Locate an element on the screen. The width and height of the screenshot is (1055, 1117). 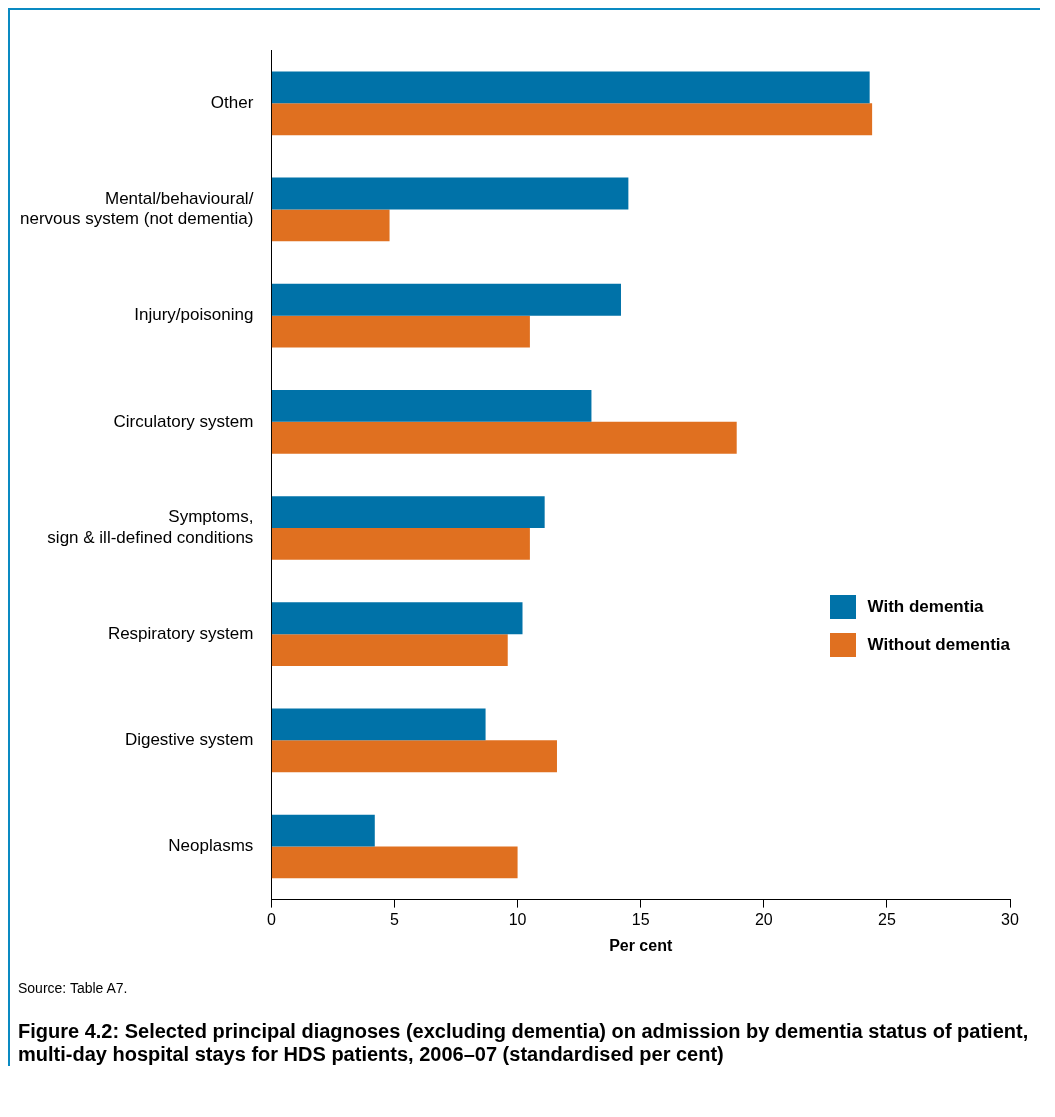
legend-label: With dementia is located at coordinates (925, 607).